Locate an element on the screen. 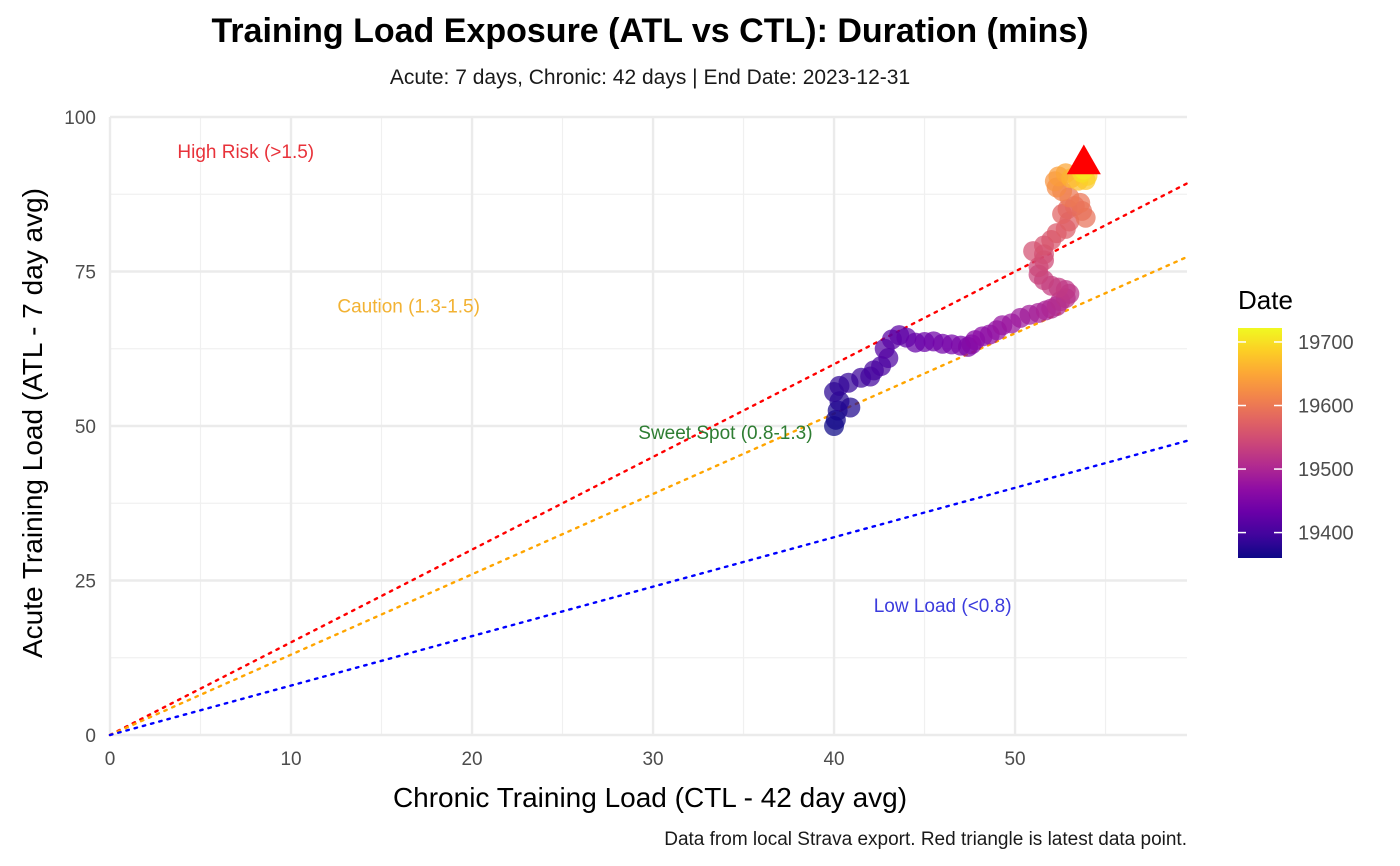  x-axis-title: Chronic Training Load (CTL - 42 day avg) is located at coordinates (650, 797).